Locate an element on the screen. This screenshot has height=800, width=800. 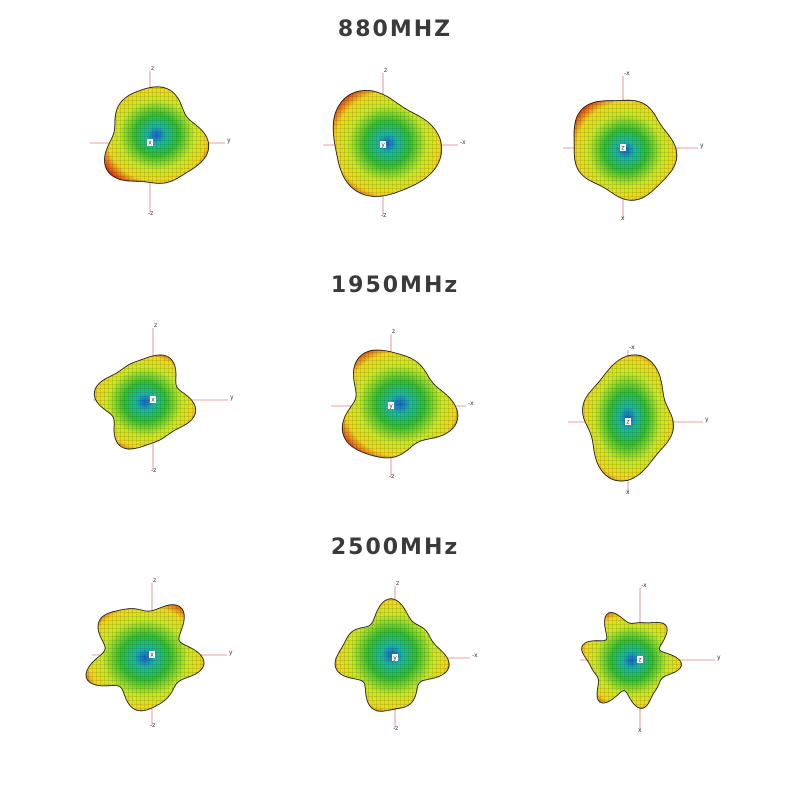
section-title: 2500MHz is located at coordinates (395, 547).